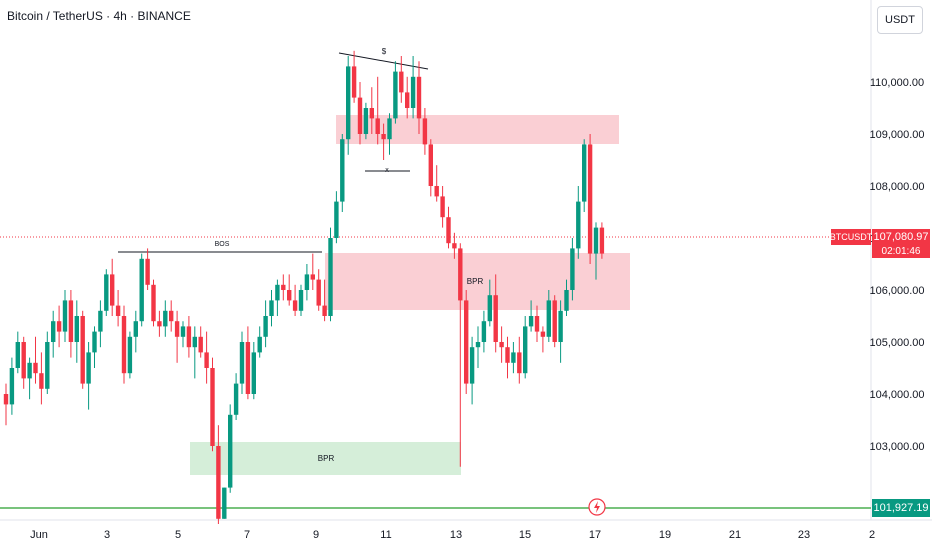  What do you see at coordinates (665, 535) in the screenshot?
I see `time-tick-label: 19` at bounding box center [665, 535].